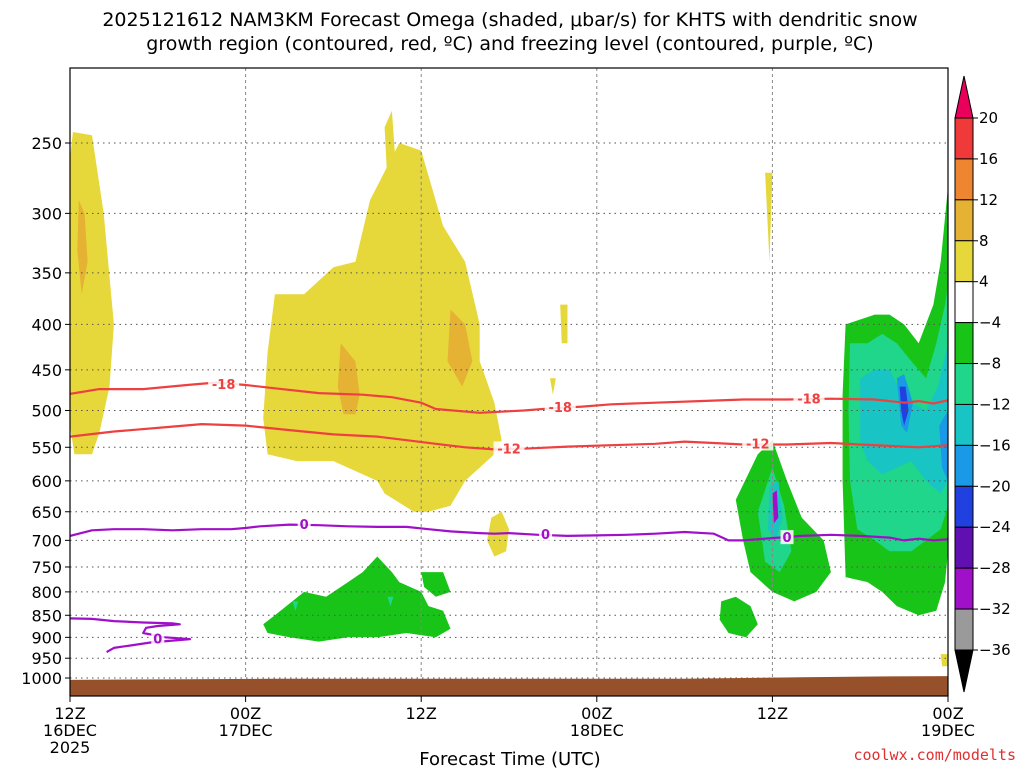 This screenshot has height=768, width=1024. What do you see at coordinates (995, 445) in the screenshot?
I see `colorbar-label-8: −16` at bounding box center [995, 445].